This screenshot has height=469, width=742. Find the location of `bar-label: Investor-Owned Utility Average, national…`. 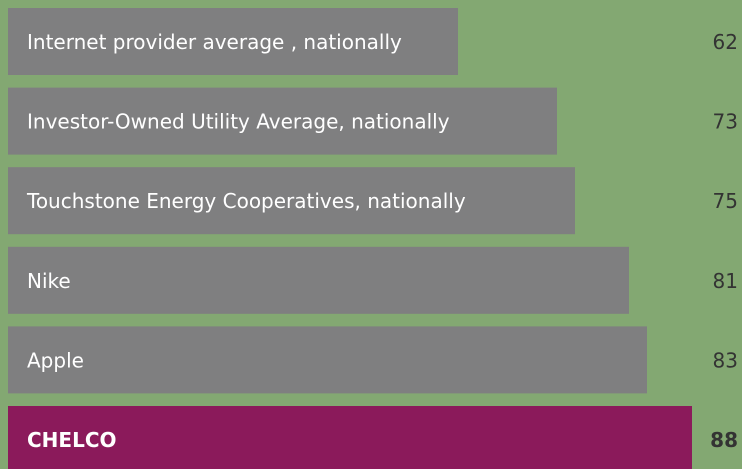

bar-label: Investor-Owned Utility Average, national… is located at coordinates (238, 122).